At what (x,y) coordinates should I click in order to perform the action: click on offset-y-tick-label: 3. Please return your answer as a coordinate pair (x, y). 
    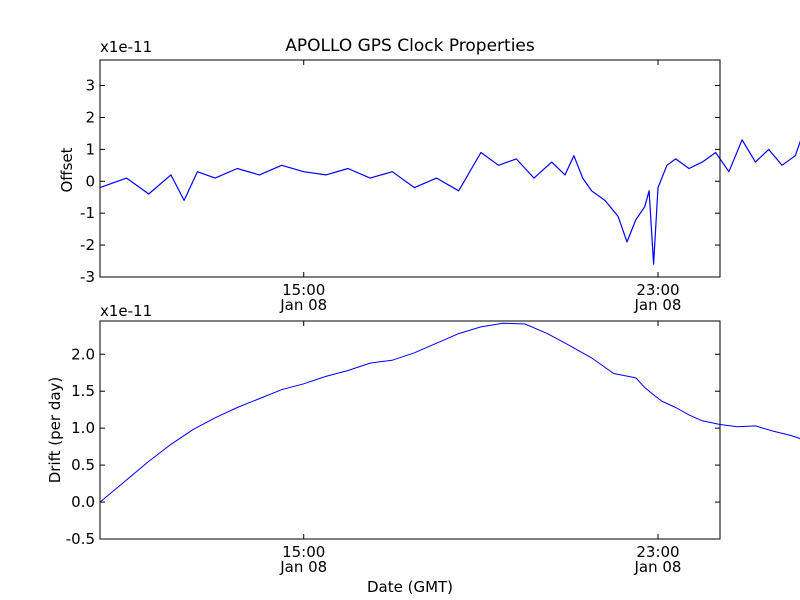
    Looking at the image, I should click on (90, 86).